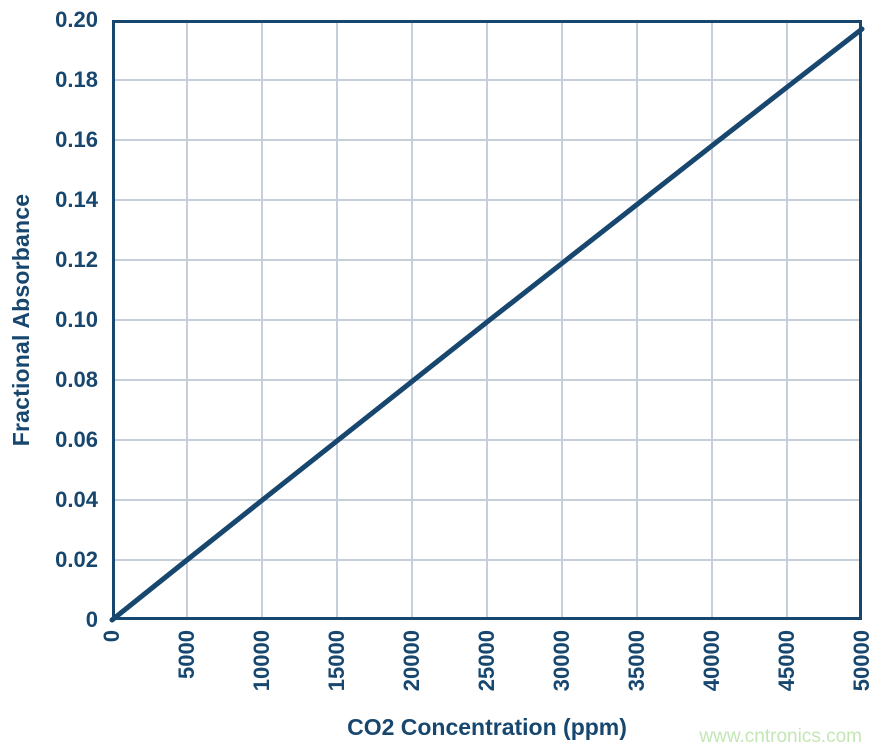 The image size is (885, 753). I want to click on x-tick-label: 20000, so click(411, 661).